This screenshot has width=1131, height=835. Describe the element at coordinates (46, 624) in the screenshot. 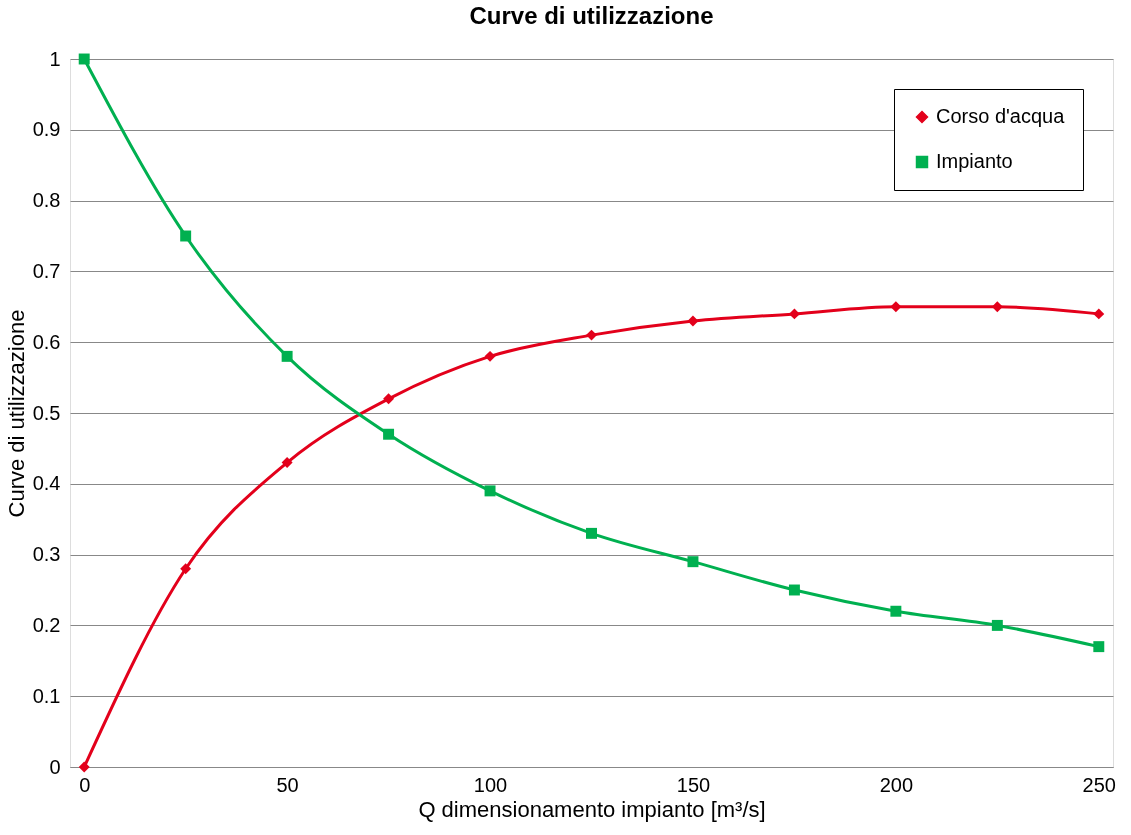

I see `y-tick-label: 0.2` at that location.